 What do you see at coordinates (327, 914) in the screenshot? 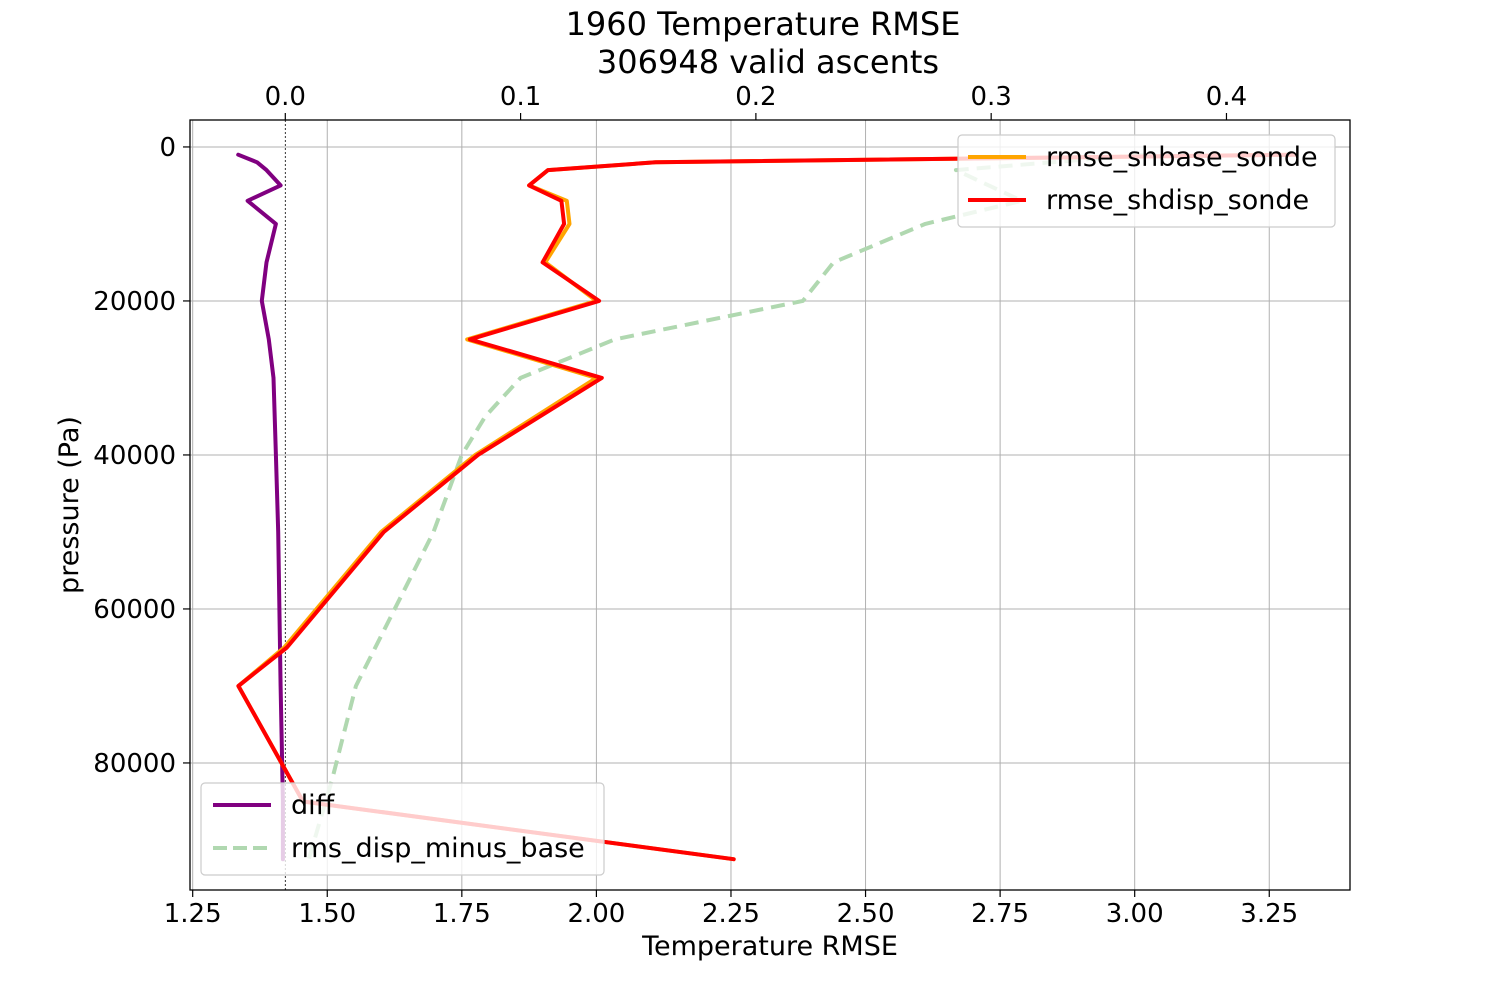
I see `bottom-x-tick-label-1: 1.50` at bounding box center [327, 914].